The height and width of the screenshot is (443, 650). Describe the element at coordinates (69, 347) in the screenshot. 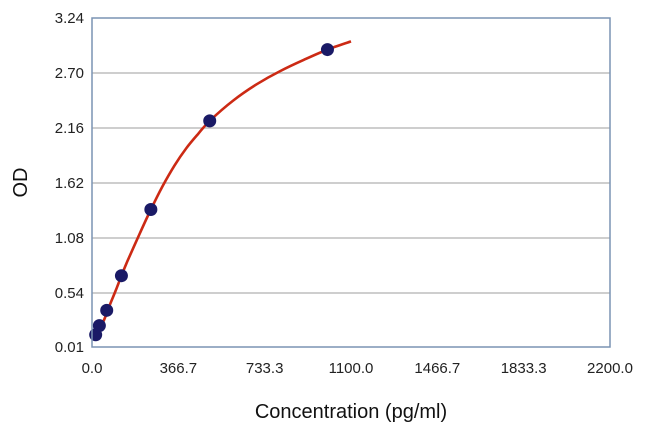

I see `y-tick-label: 0.01` at that location.